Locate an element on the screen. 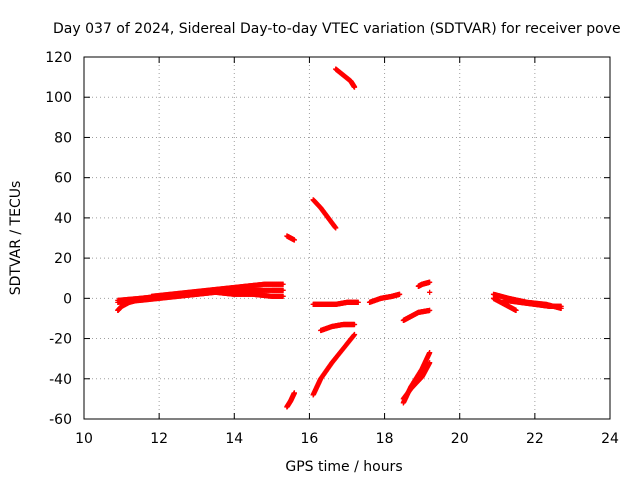 The height and width of the screenshot is (480, 640). y-tick-label: 80 is located at coordinates (63, 138).